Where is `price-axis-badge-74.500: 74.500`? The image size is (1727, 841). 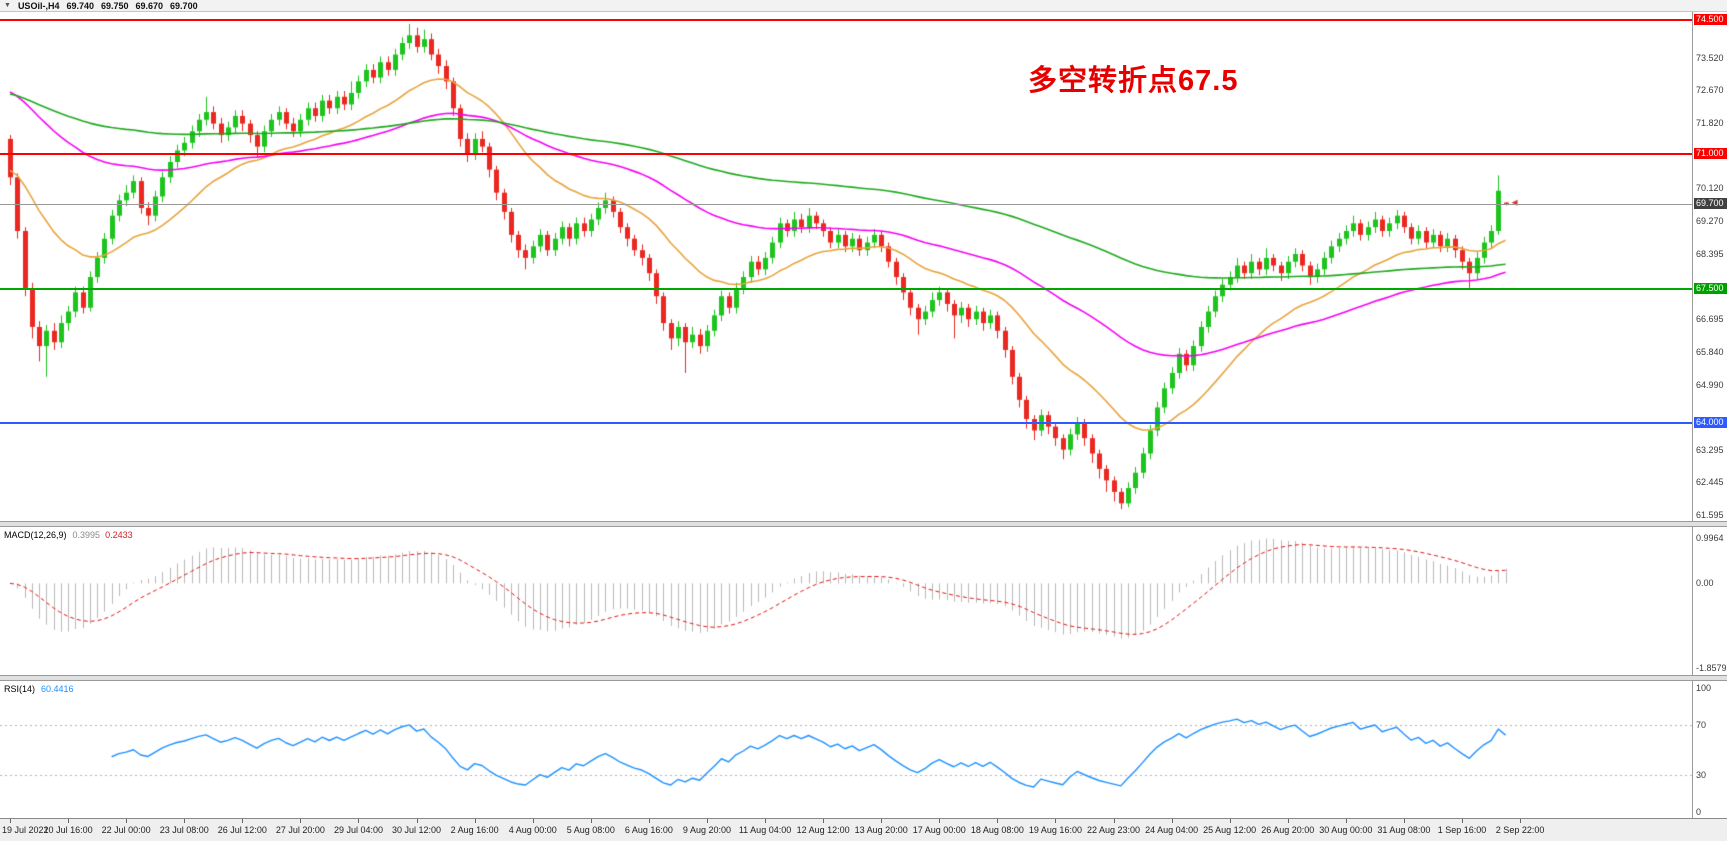 price-axis-badge-74.500: 74.500 is located at coordinates (1710, 20).